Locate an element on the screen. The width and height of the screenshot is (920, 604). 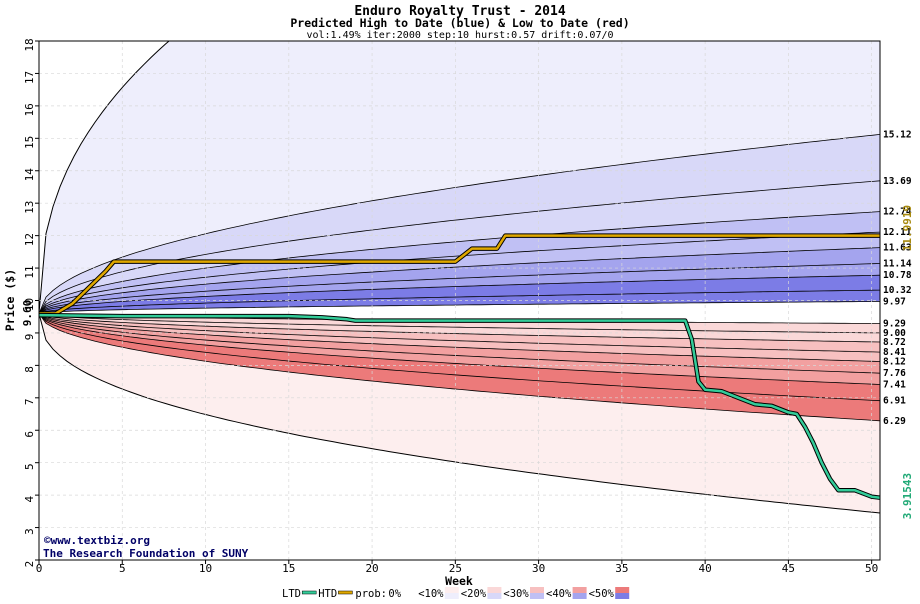
x-tick-label: 45 is located at coordinates (788, 568).